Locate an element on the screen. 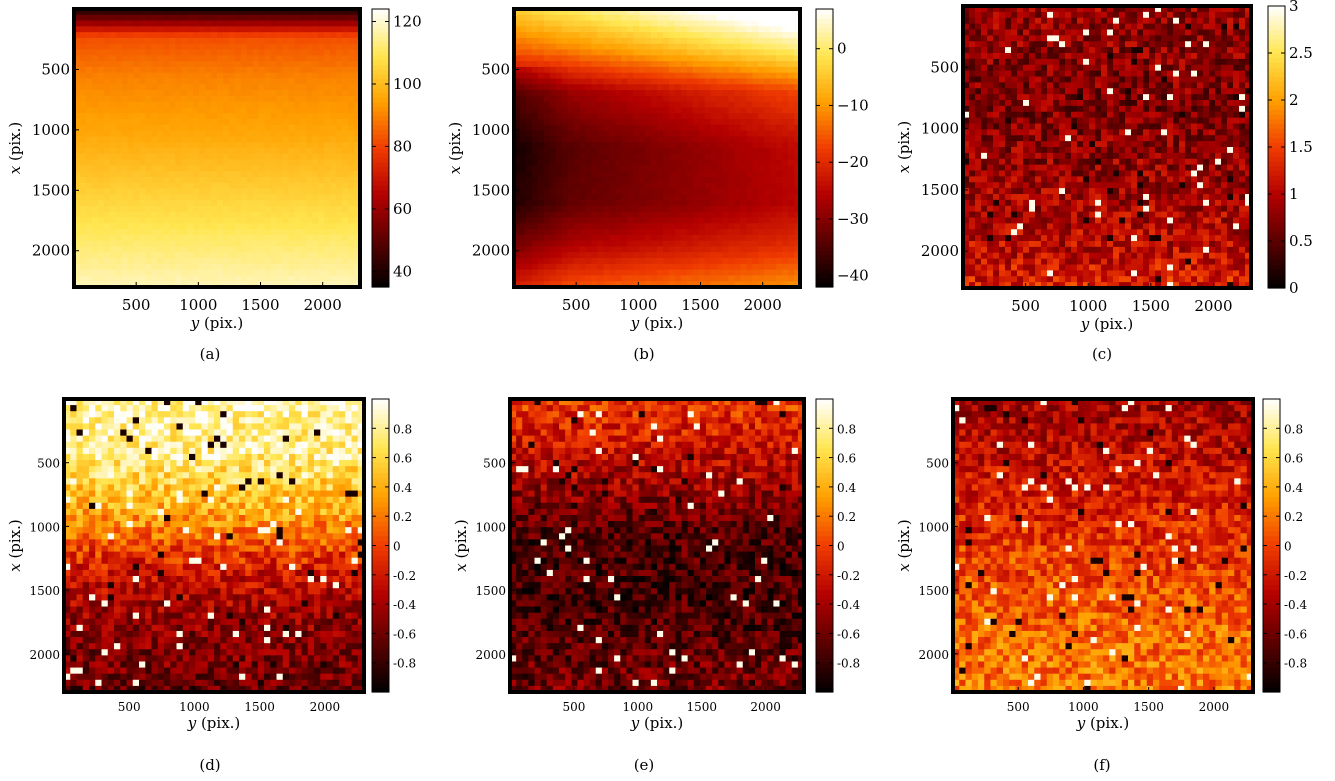 The image size is (1335, 781). subplot-caption: (f) is located at coordinates (1101, 765).